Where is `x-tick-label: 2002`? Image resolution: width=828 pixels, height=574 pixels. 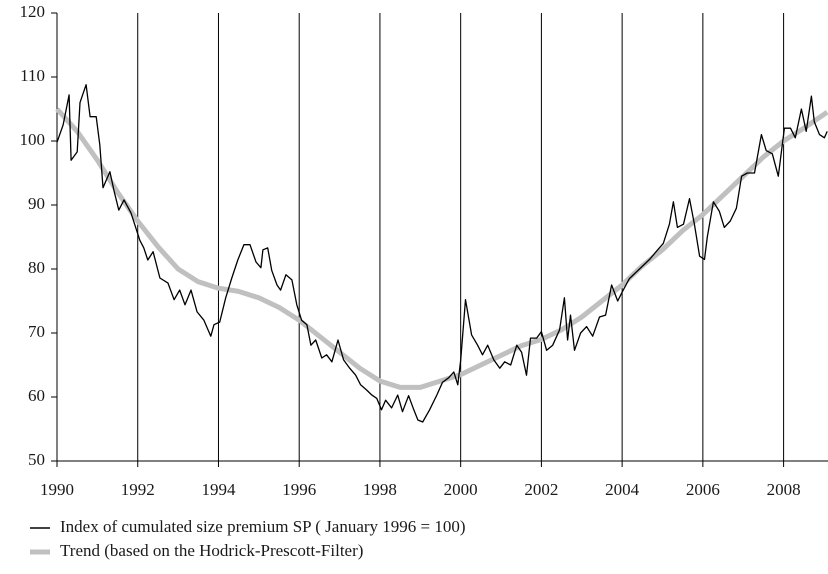 x-tick-label: 2002 is located at coordinates (541, 489).